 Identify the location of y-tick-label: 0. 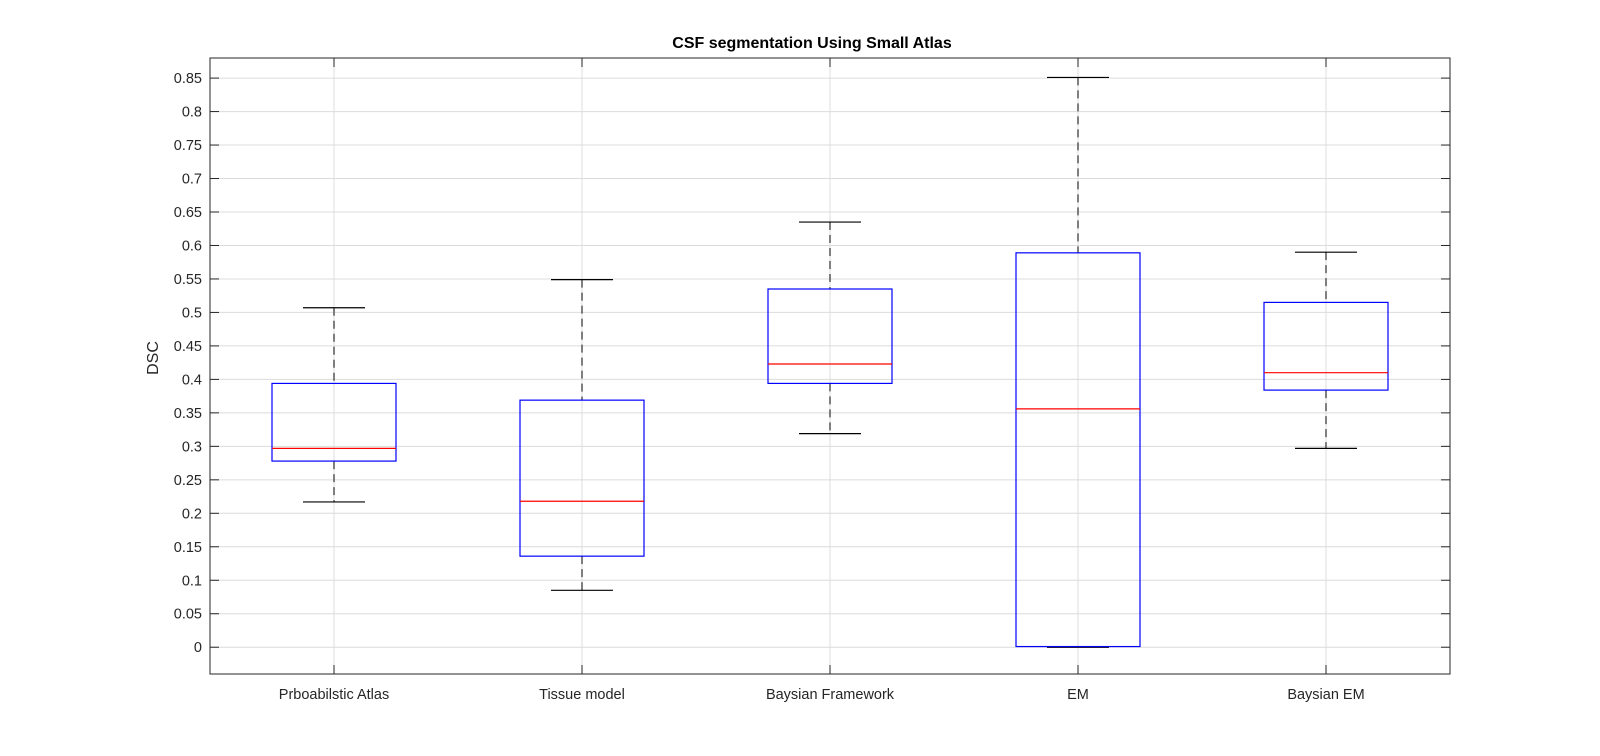
(198, 648).